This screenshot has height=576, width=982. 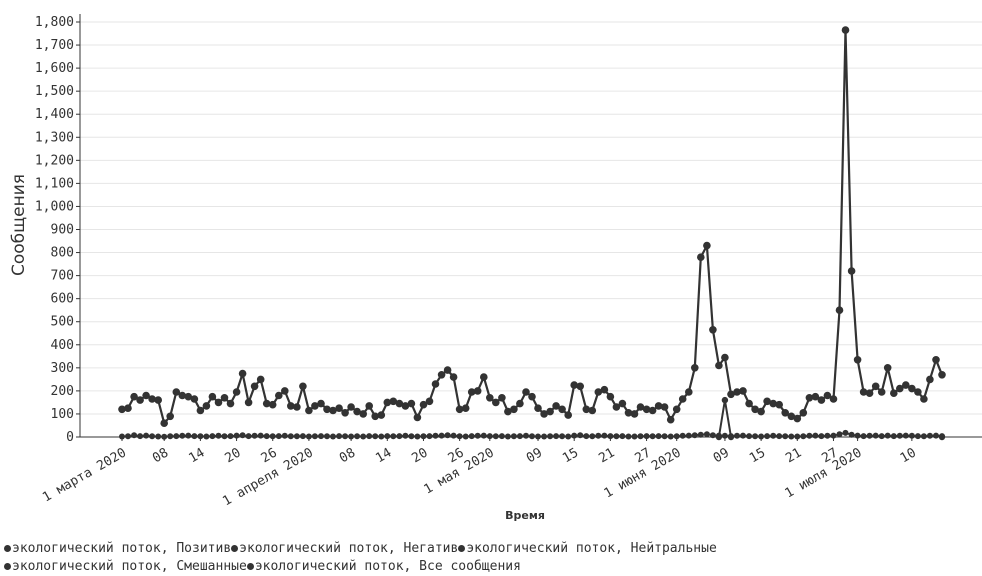 What do you see at coordinates (54, 183) in the screenshot?
I see `y-tick-label: 1,100` at bounding box center [54, 183].